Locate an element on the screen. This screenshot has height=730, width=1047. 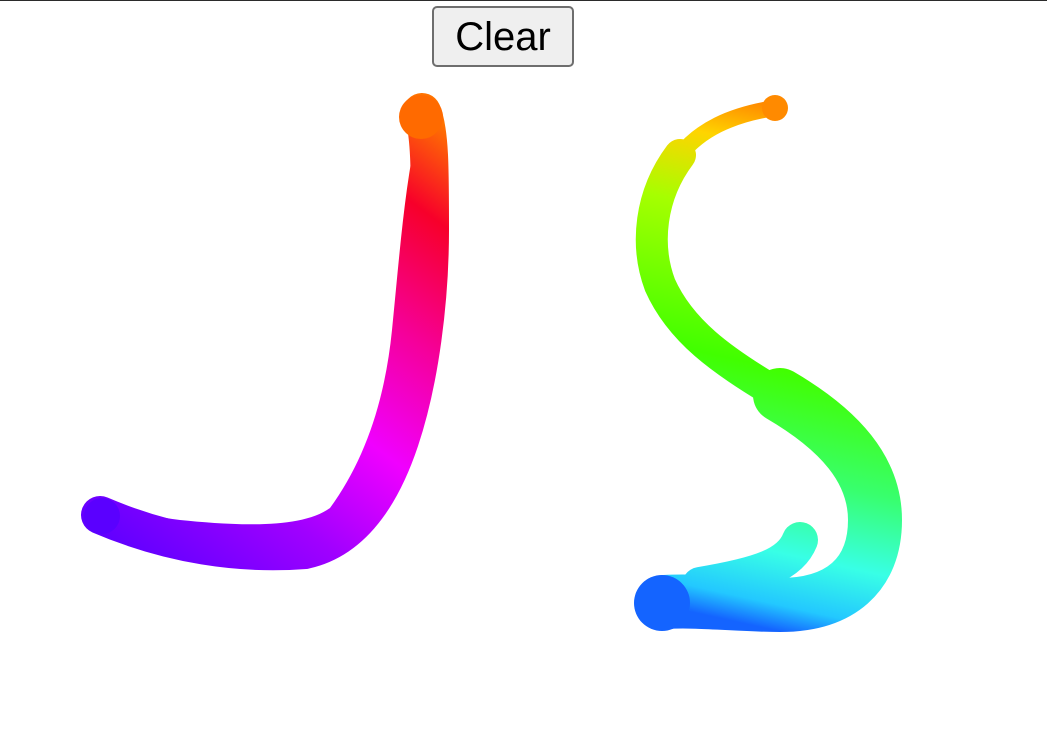
stroke-one-end-dot is located at coordinates (421, 117).